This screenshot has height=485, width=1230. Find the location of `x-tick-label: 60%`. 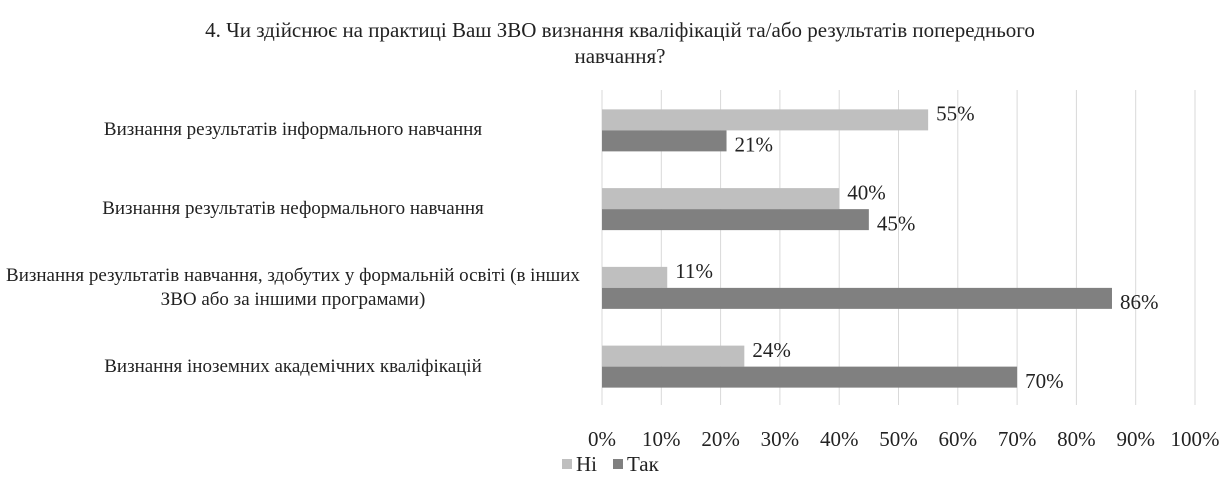

x-tick-label: 60% is located at coordinates (958, 439).